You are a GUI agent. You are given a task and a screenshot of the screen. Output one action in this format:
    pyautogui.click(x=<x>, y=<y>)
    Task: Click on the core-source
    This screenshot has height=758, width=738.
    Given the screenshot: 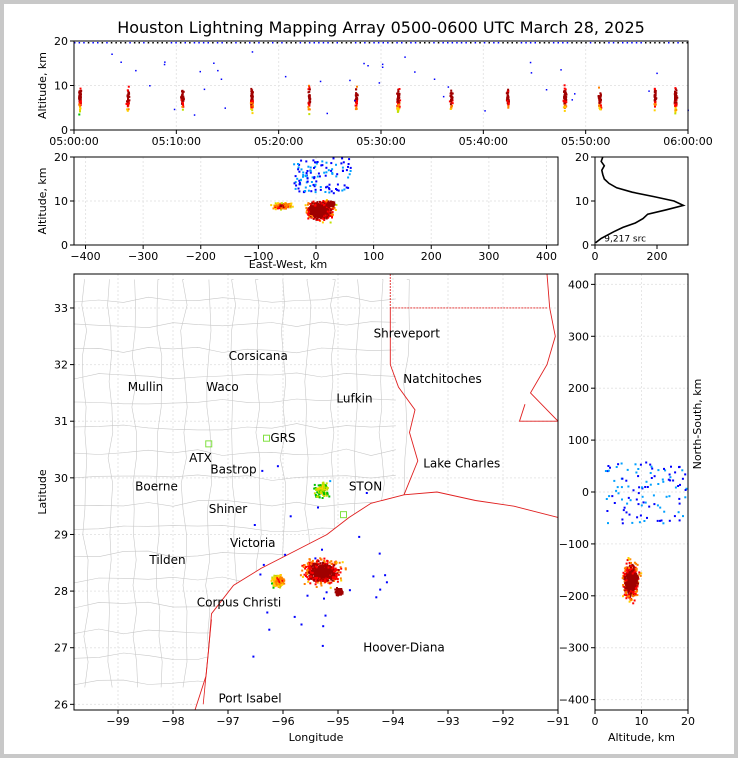 What is the action you would take?
    pyautogui.click(x=331, y=202)
    